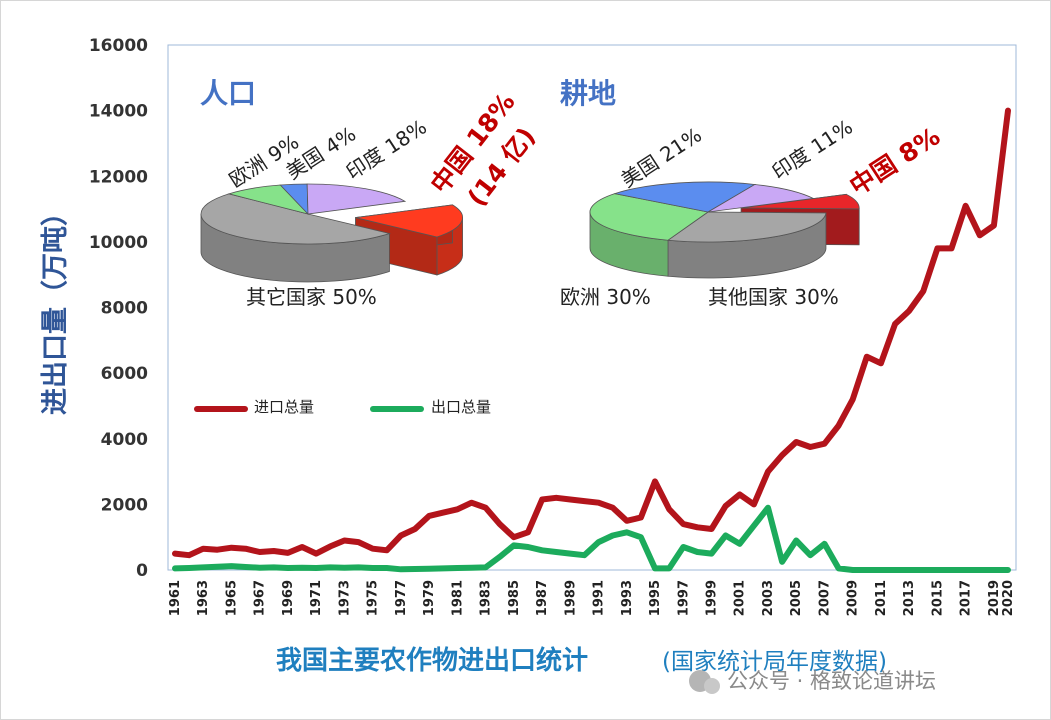 The image size is (1051, 720). What do you see at coordinates (909, 598) in the screenshot?
I see `x-tick-label: 2013` at bounding box center [909, 598].